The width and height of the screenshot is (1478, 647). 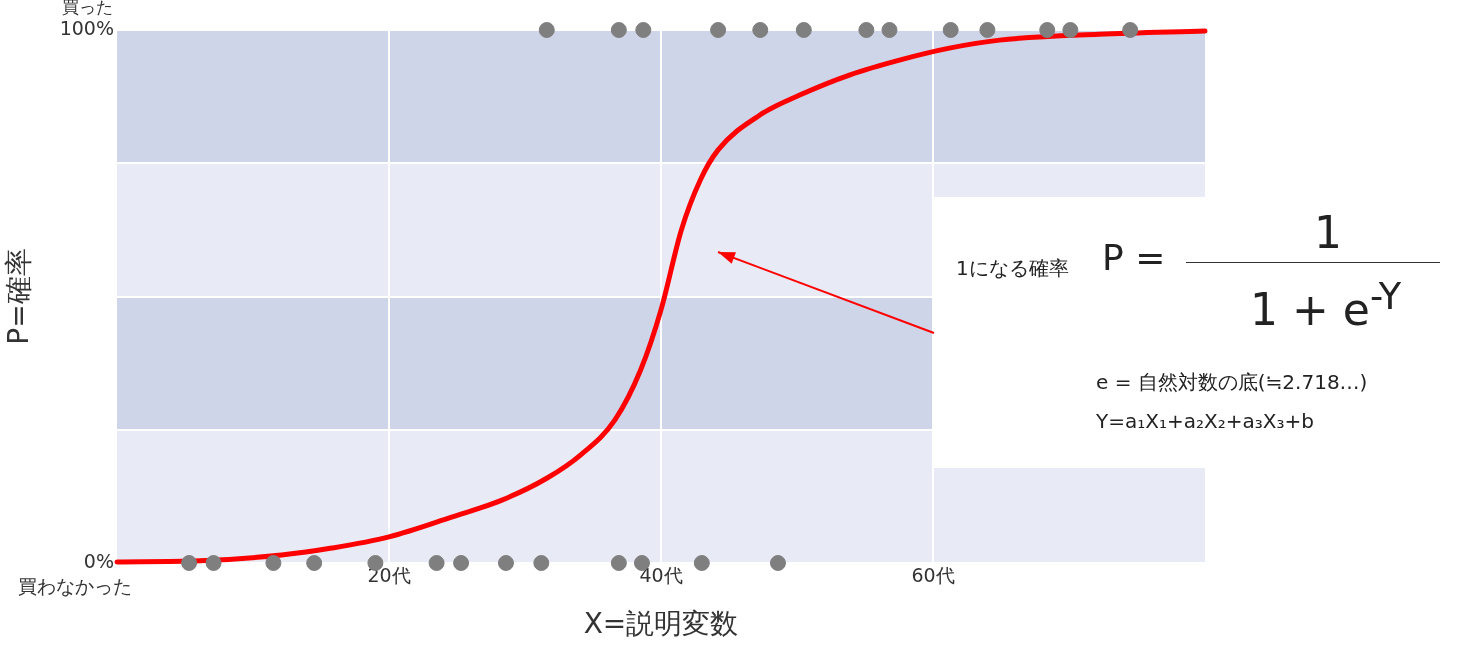 I want to click on y-tick-label: 100%, so click(x=86, y=27).